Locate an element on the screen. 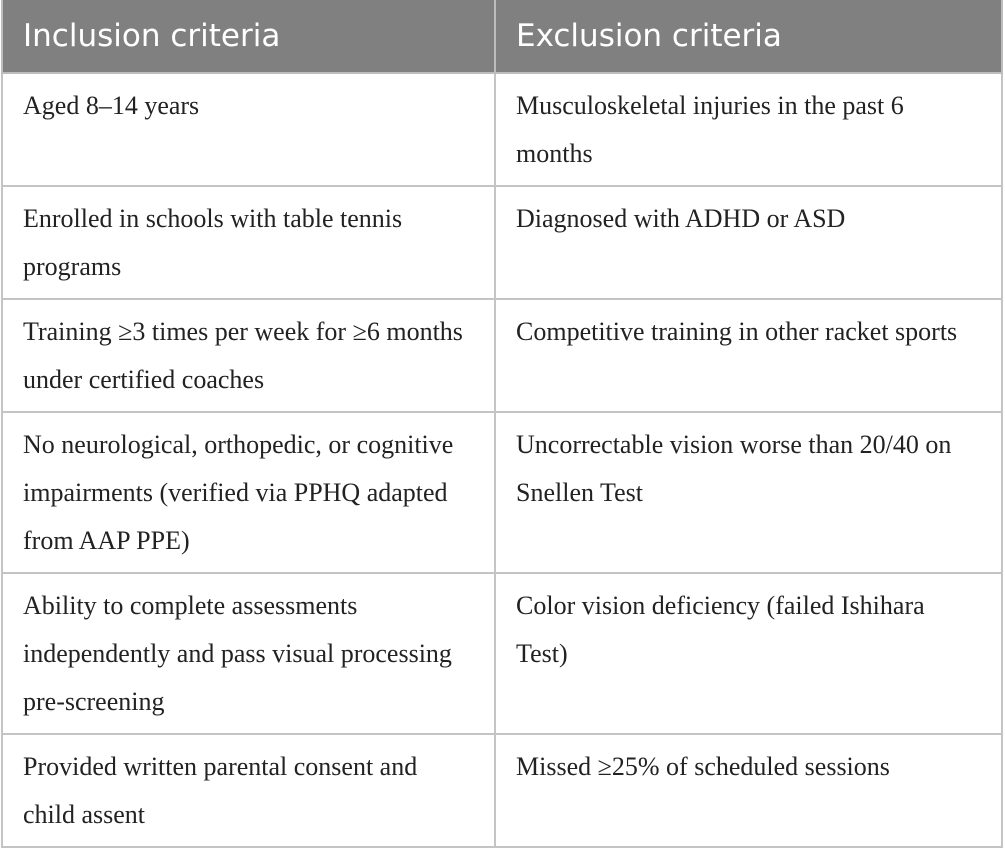 This screenshot has height=860, width=1005. header-row: Inclusion criteria Exclusion criteria is located at coordinates (502, 37).